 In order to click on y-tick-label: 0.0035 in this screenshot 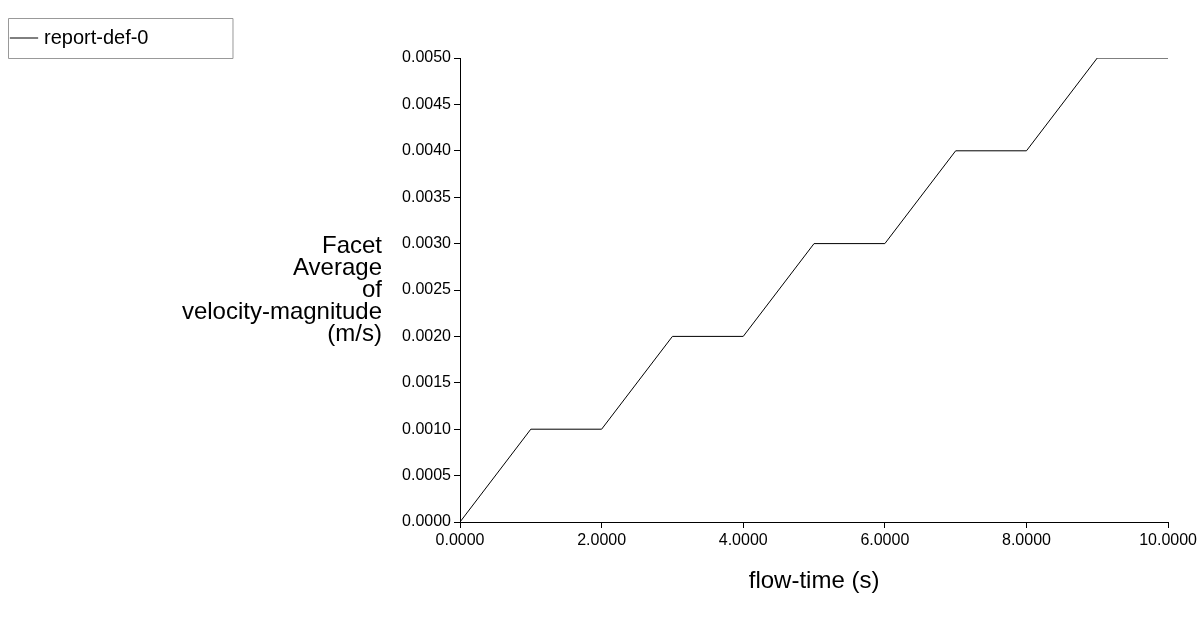, I will do `click(427, 196)`.